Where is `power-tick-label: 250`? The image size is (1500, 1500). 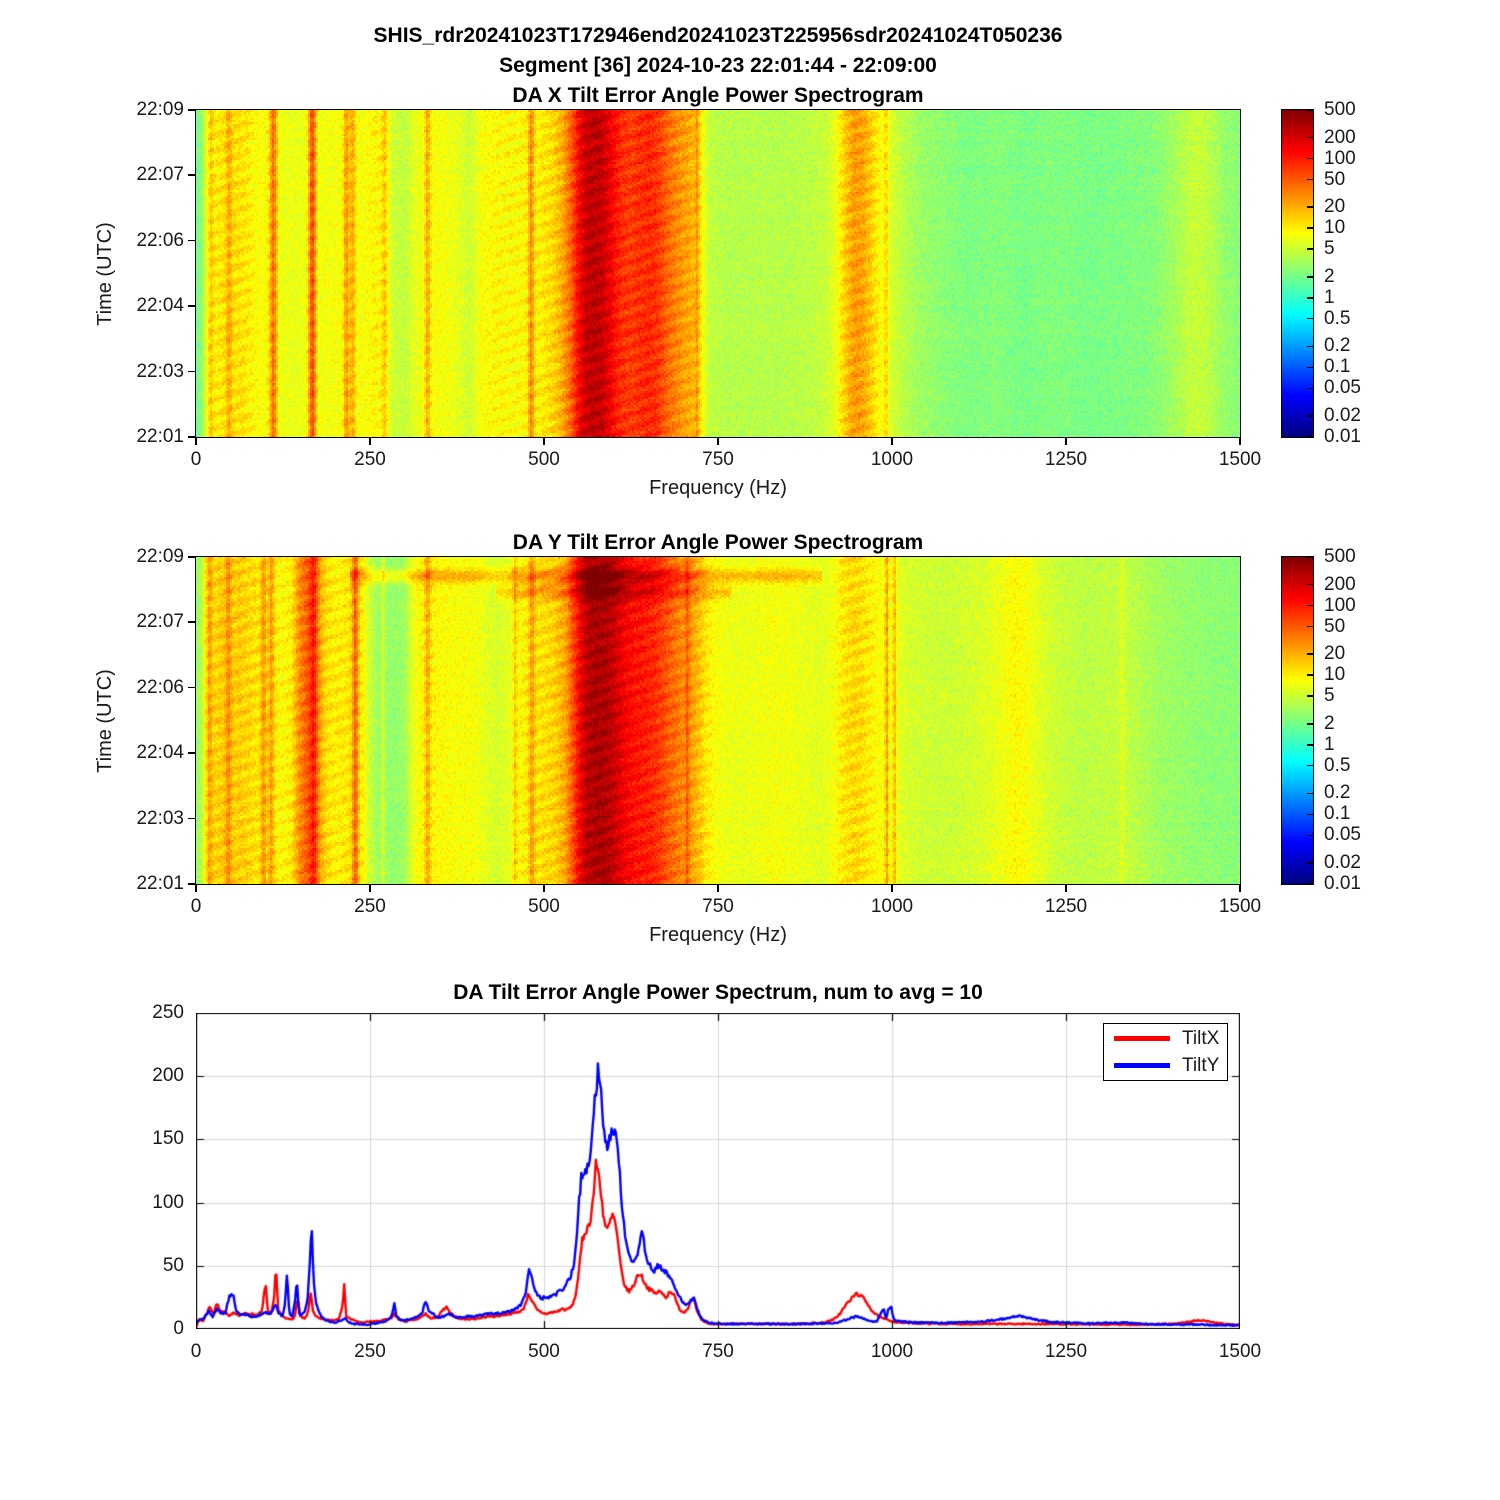 power-tick-label: 250 is located at coordinates (168, 1012).